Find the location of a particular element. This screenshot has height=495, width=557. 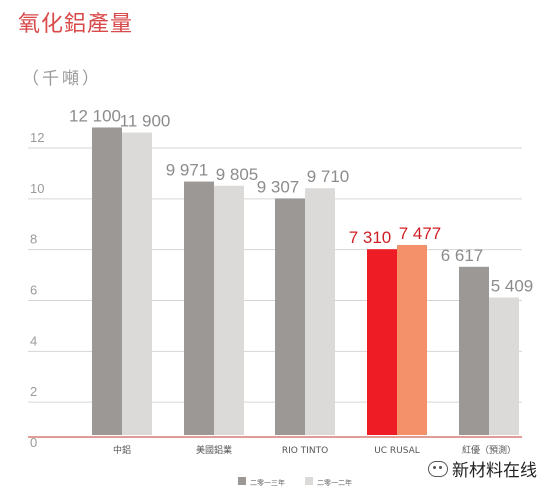

chart-title: 氧化鋁產量 is located at coordinates (76, 24).